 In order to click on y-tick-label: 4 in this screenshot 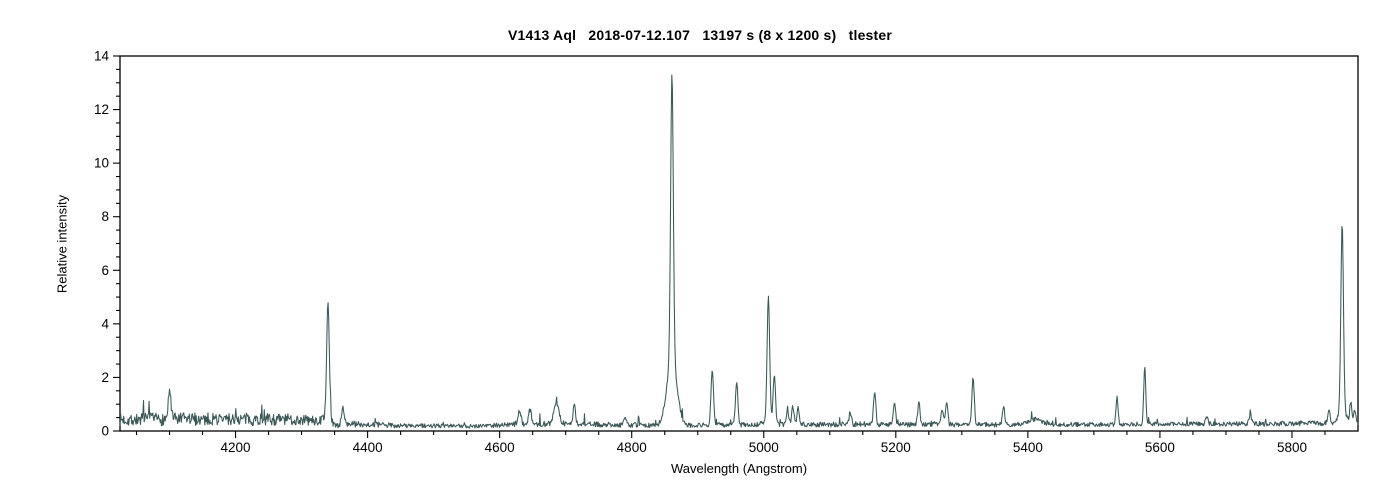, I will do `click(105, 323)`.